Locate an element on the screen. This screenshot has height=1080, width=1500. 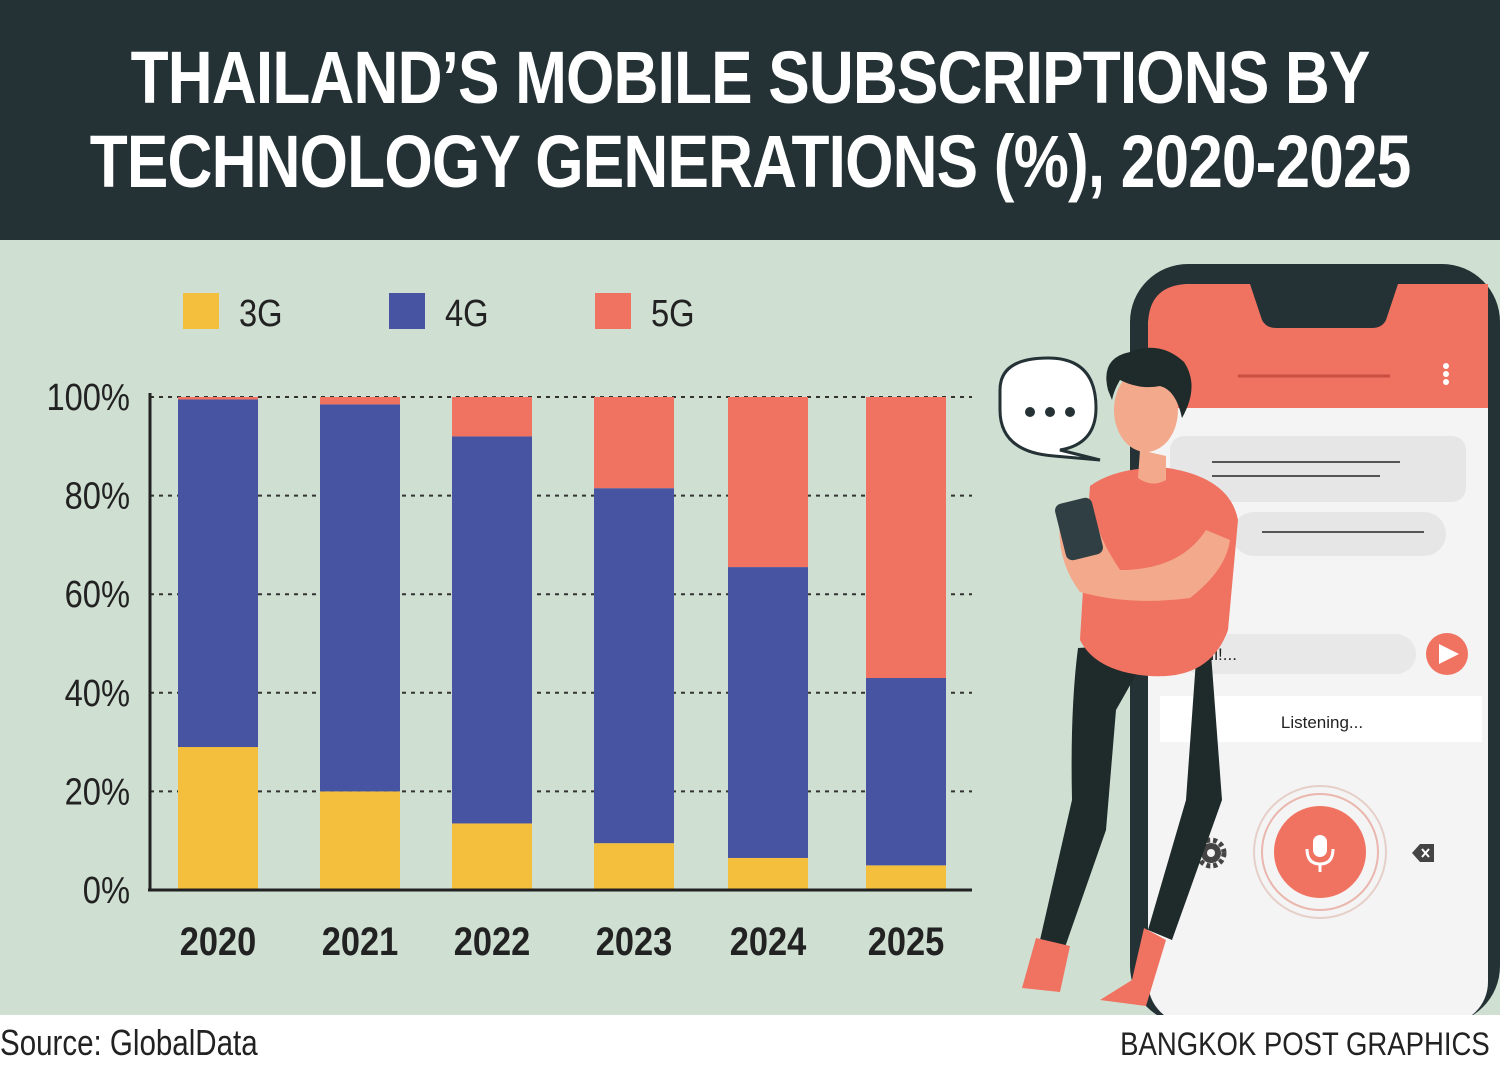
bar-5G-2025 is located at coordinates (906, 538).